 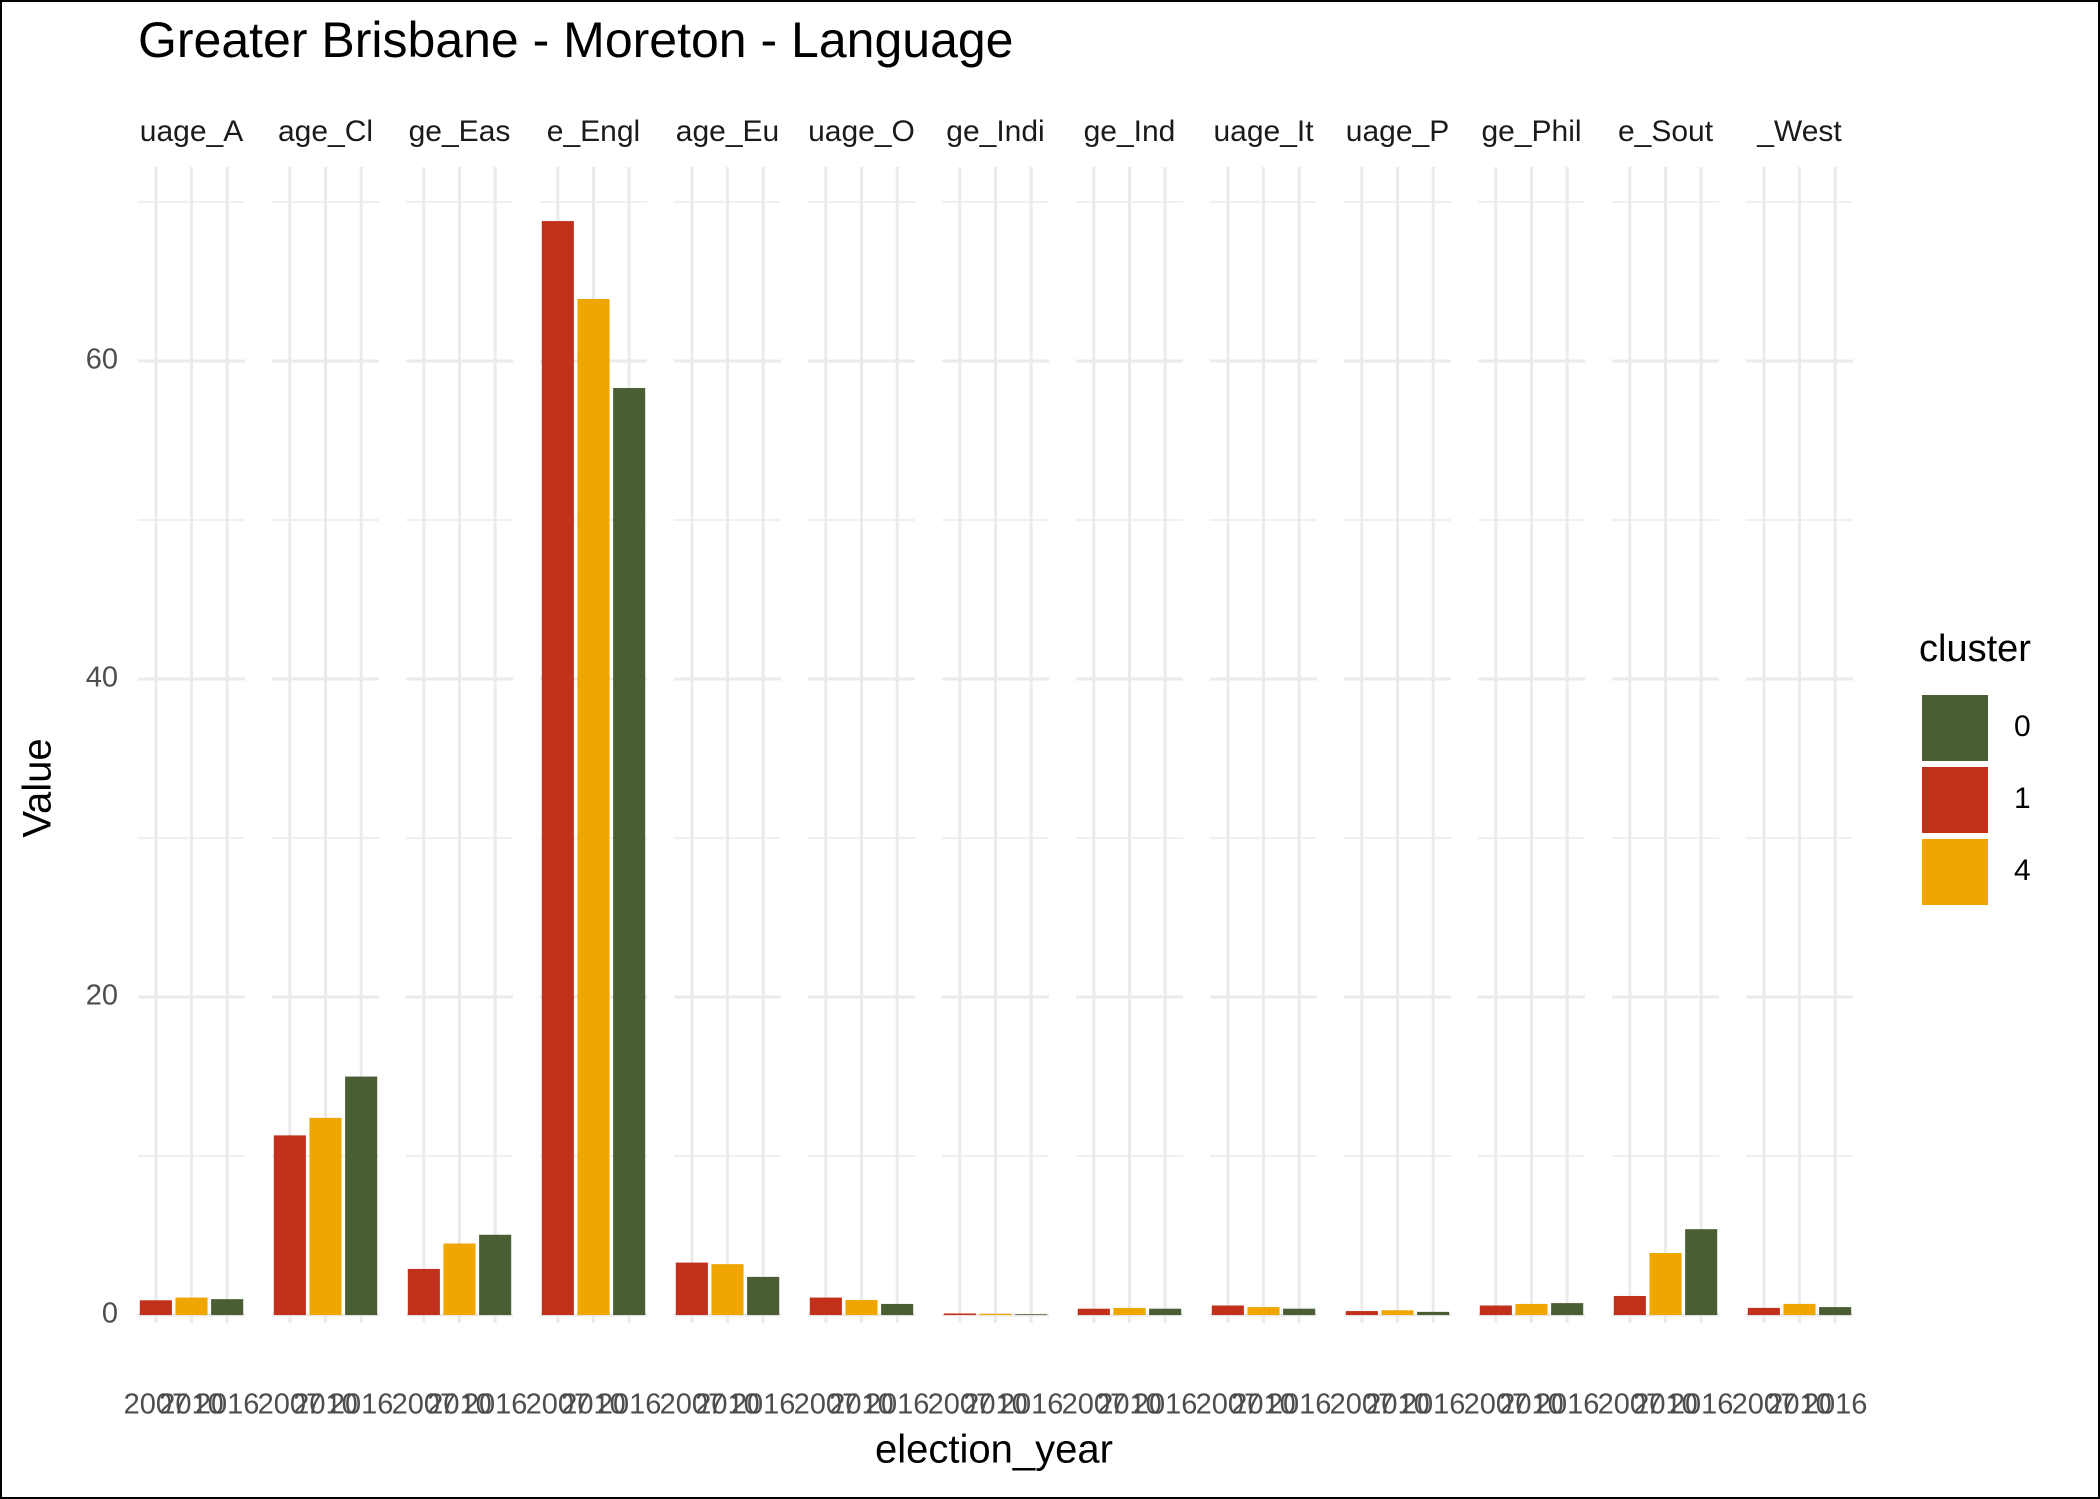 What do you see at coordinates (1975, 649) in the screenshot?
I see `legend-title: cluster` at bounding box center [1975, 649].